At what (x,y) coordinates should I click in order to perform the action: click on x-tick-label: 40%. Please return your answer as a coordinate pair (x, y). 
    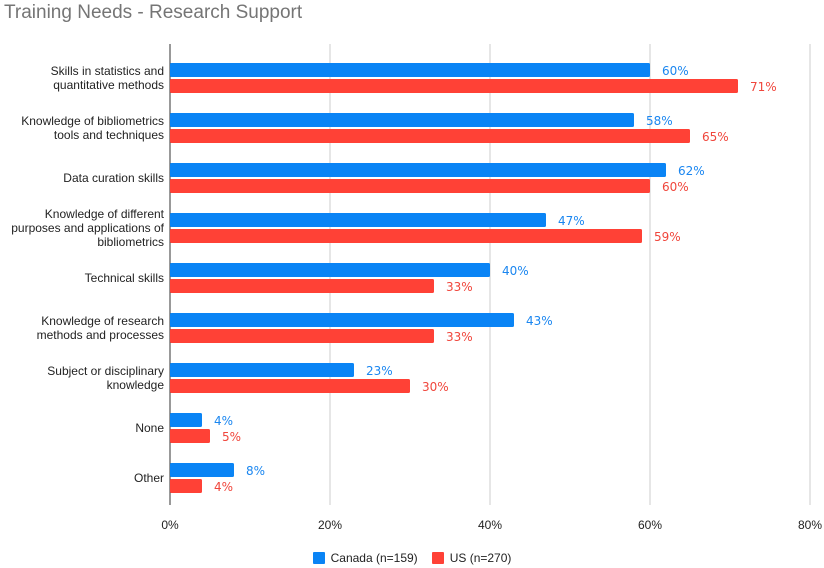
    Looking at the image, I should click on (490, 525).